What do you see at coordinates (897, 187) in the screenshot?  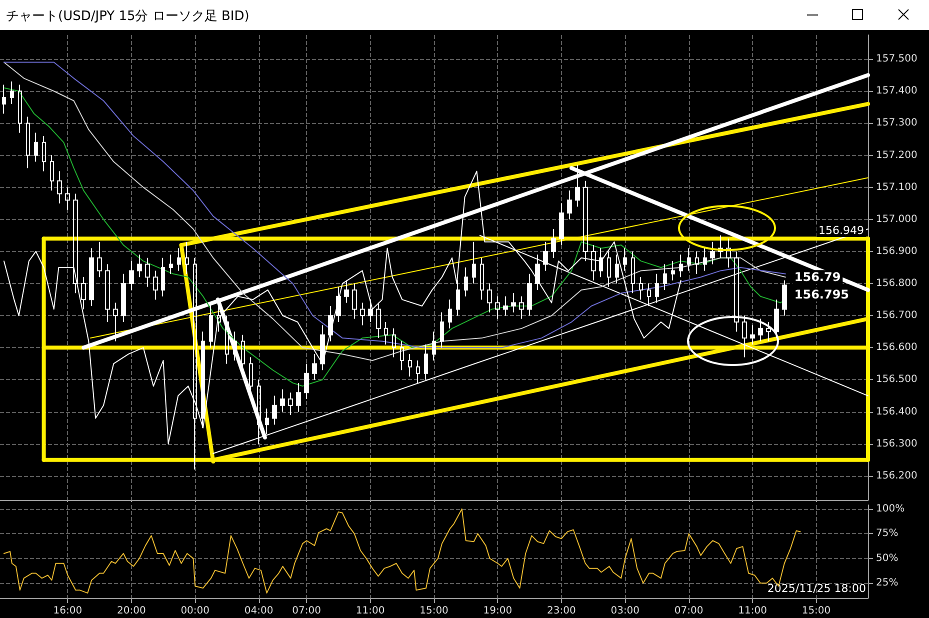 I see `y-tick-label: 157.100` at bounding box center [897, 187].